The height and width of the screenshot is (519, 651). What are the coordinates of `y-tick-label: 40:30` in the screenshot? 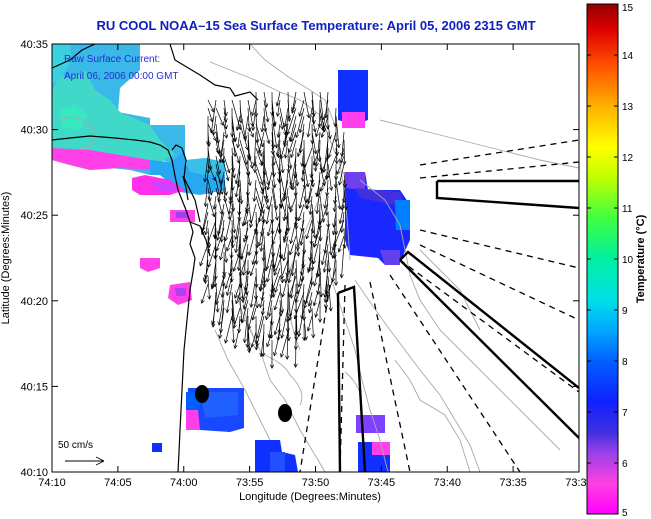 It's located at (34, 131).